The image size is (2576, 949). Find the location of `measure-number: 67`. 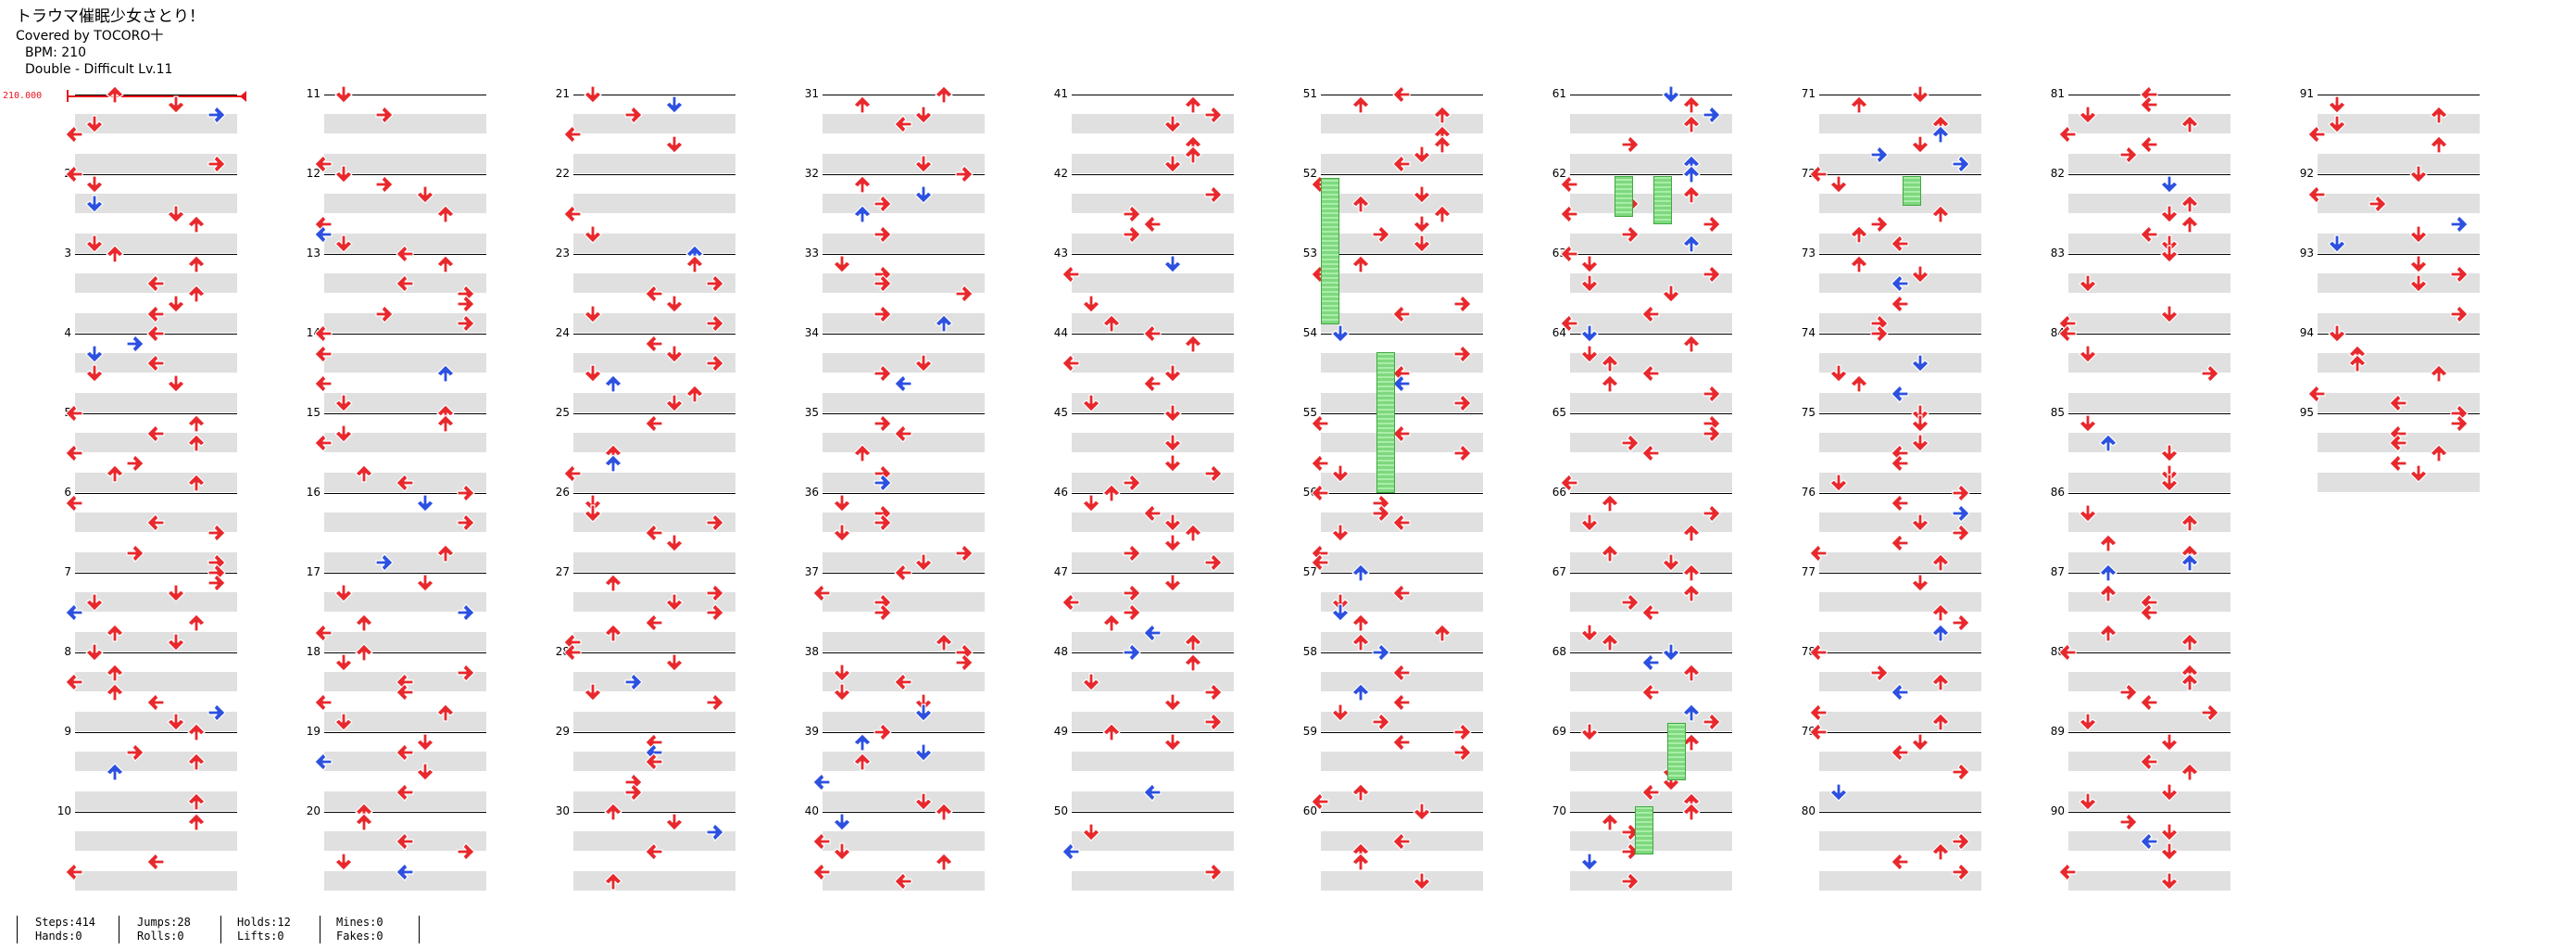

measure-number: 67 is located at coordinates (1559, 571).